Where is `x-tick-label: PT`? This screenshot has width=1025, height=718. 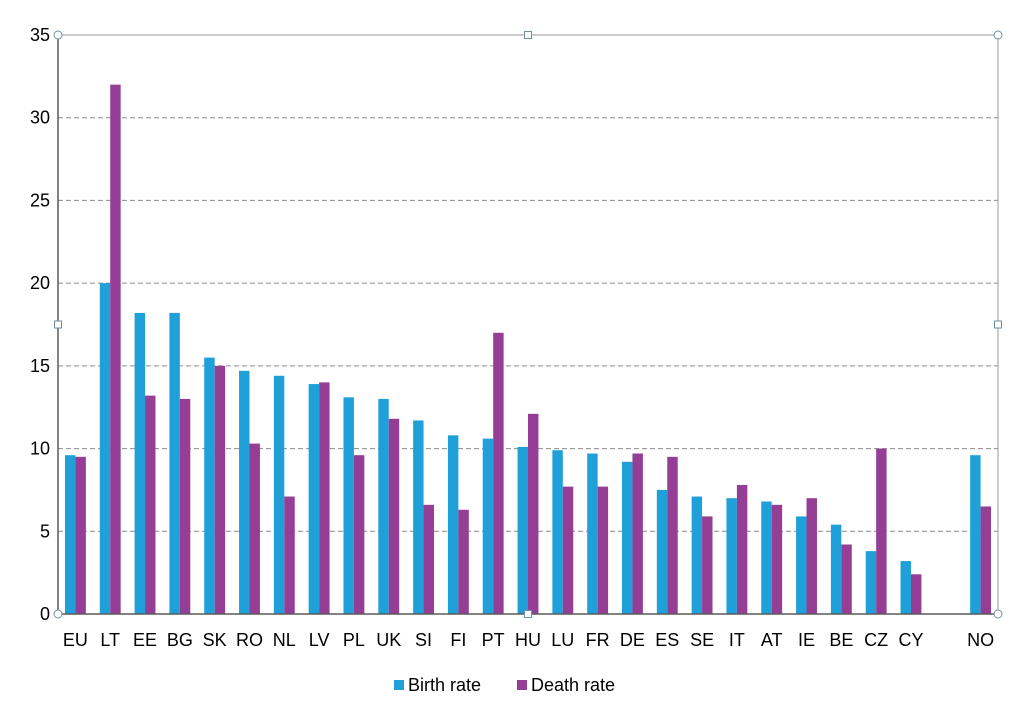
x-tick-label: PT is located at coordinates (493, 640).